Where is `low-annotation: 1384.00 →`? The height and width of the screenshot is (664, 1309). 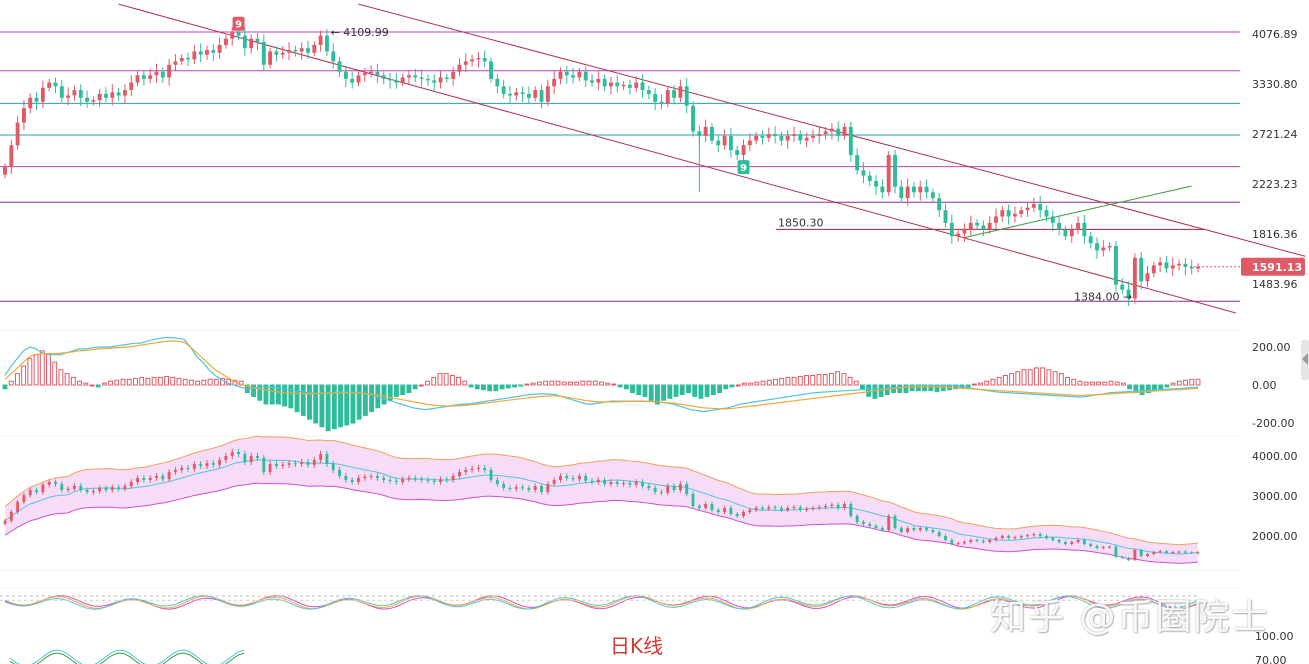
low-annotation: 1384.00 → is located at coordinates (1103, 296).